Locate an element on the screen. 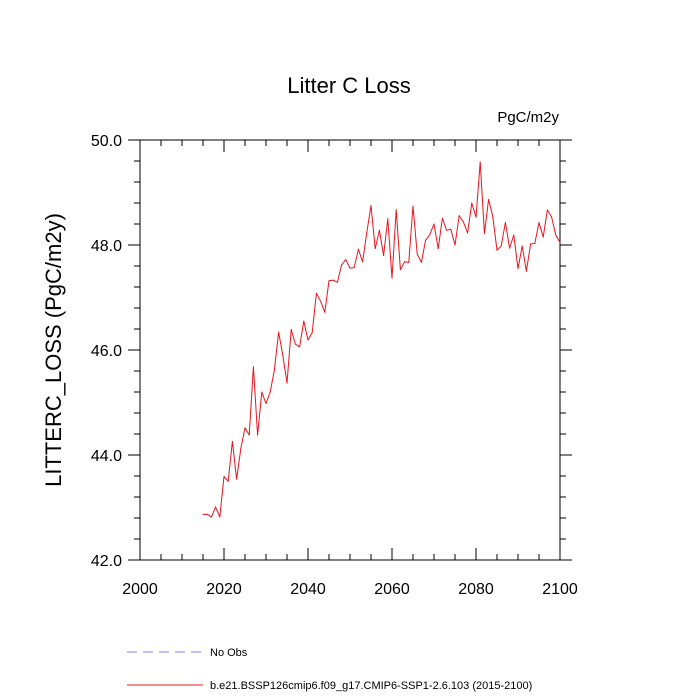 This screenshot has height=700, width=700. y-tick-label: 46.0 is located at coordinates (106, 351).